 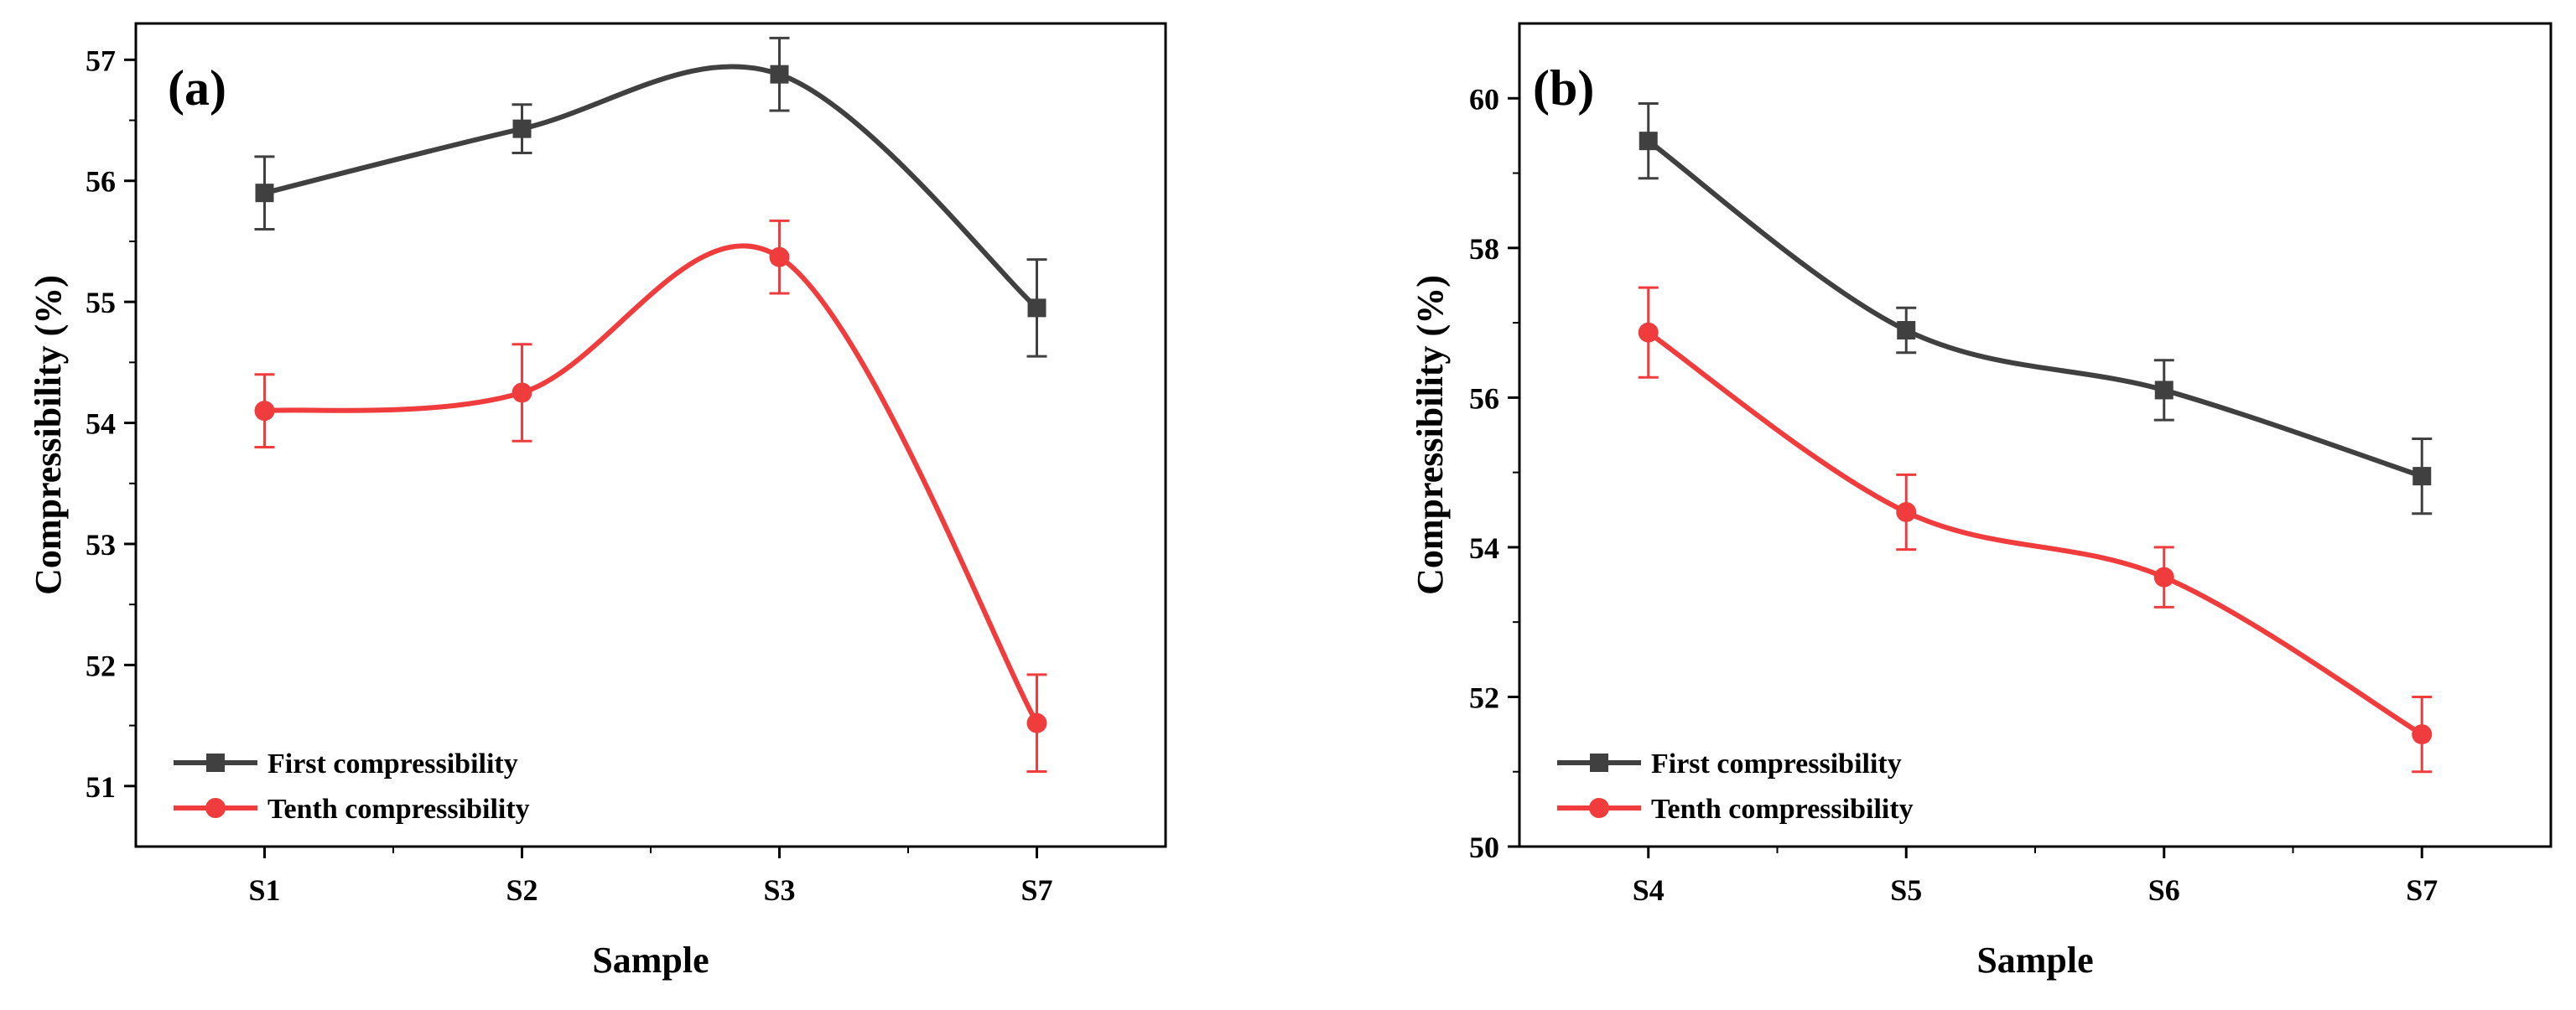 What do you see at coordinates (101, 787) in the screenshot?
I see `y-tick-label: 51` at bounding box center [101, 787].